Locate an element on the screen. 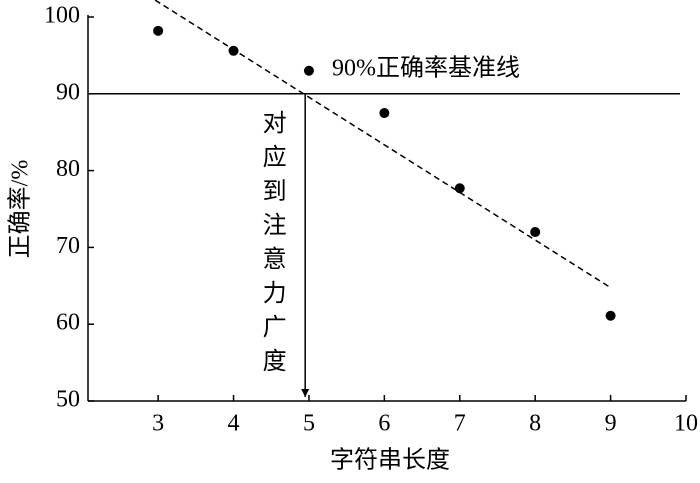 The width and height of the screenshot is (700, 483). x-axis-label: 字符串长度 is located at coordinates (390, 460).